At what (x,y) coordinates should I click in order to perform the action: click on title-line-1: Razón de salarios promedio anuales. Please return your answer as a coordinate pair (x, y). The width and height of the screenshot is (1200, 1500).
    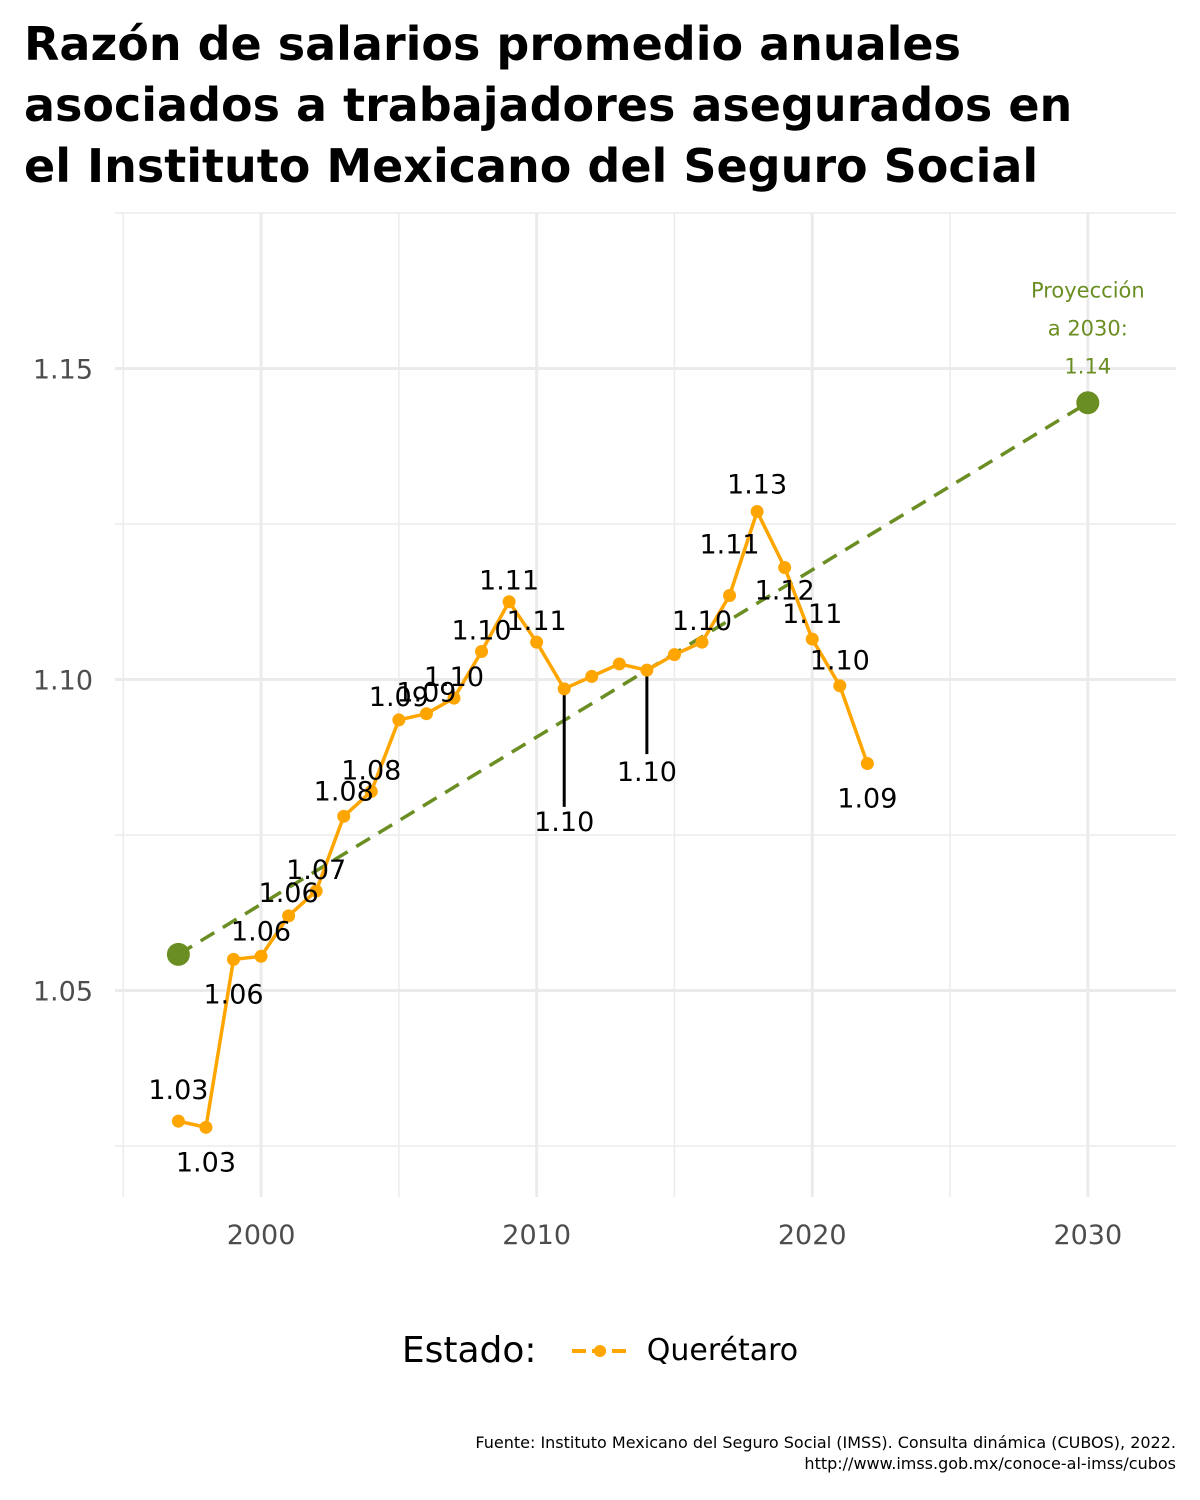
    Looking at the image, I should click on (493, 44).